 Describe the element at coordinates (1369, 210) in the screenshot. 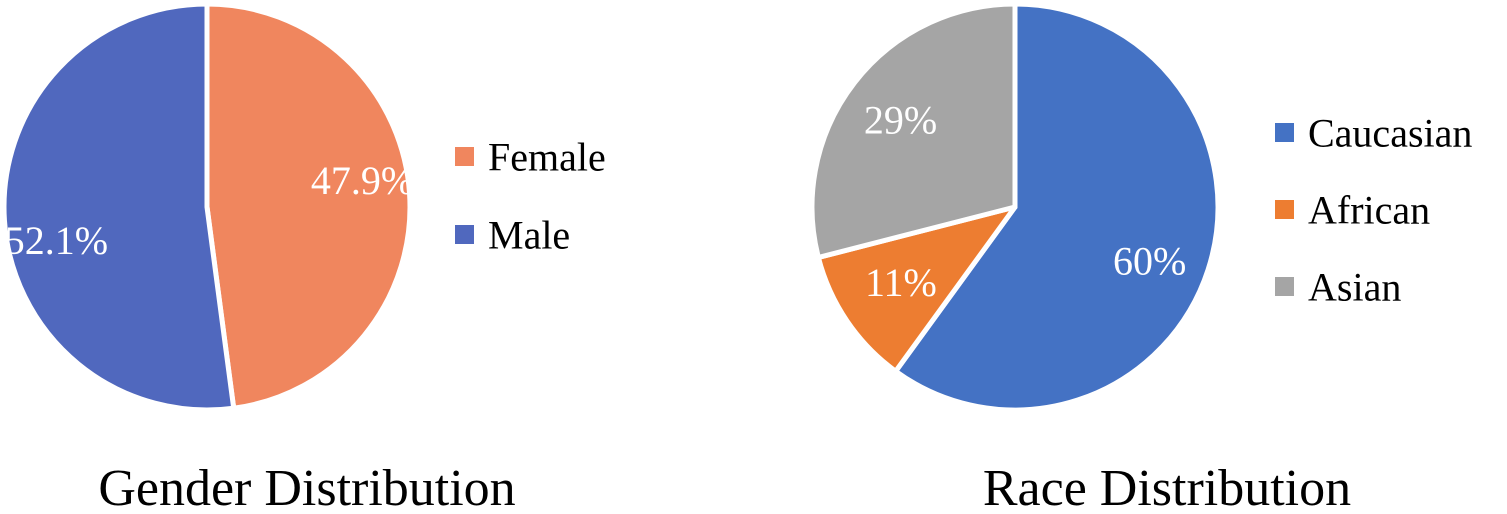

I see `legend-label-african: African` at that location.